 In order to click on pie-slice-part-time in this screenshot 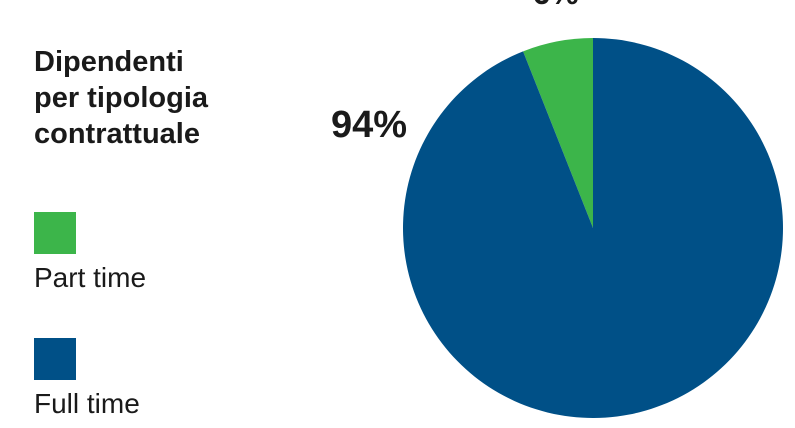, I will do `click(558, 133)`.